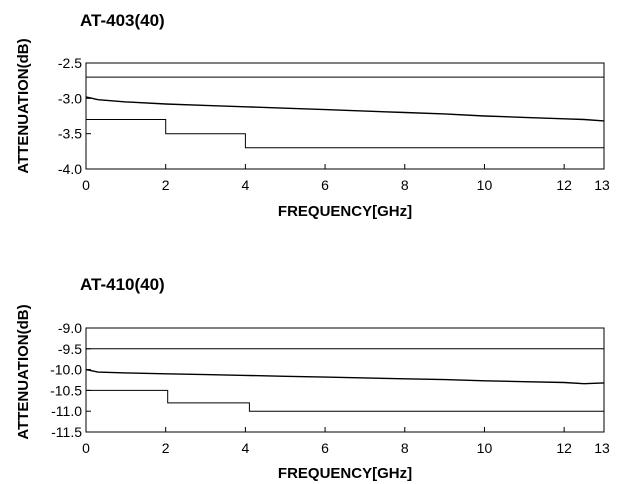 This screenshot has height=484, width=627. Describe the element at coordinates (70, 380) in the screenshot. I see `y-tick-labels: -9.0 -9.5 -10.0 -10.5 -11.0 -11.5` at that location.